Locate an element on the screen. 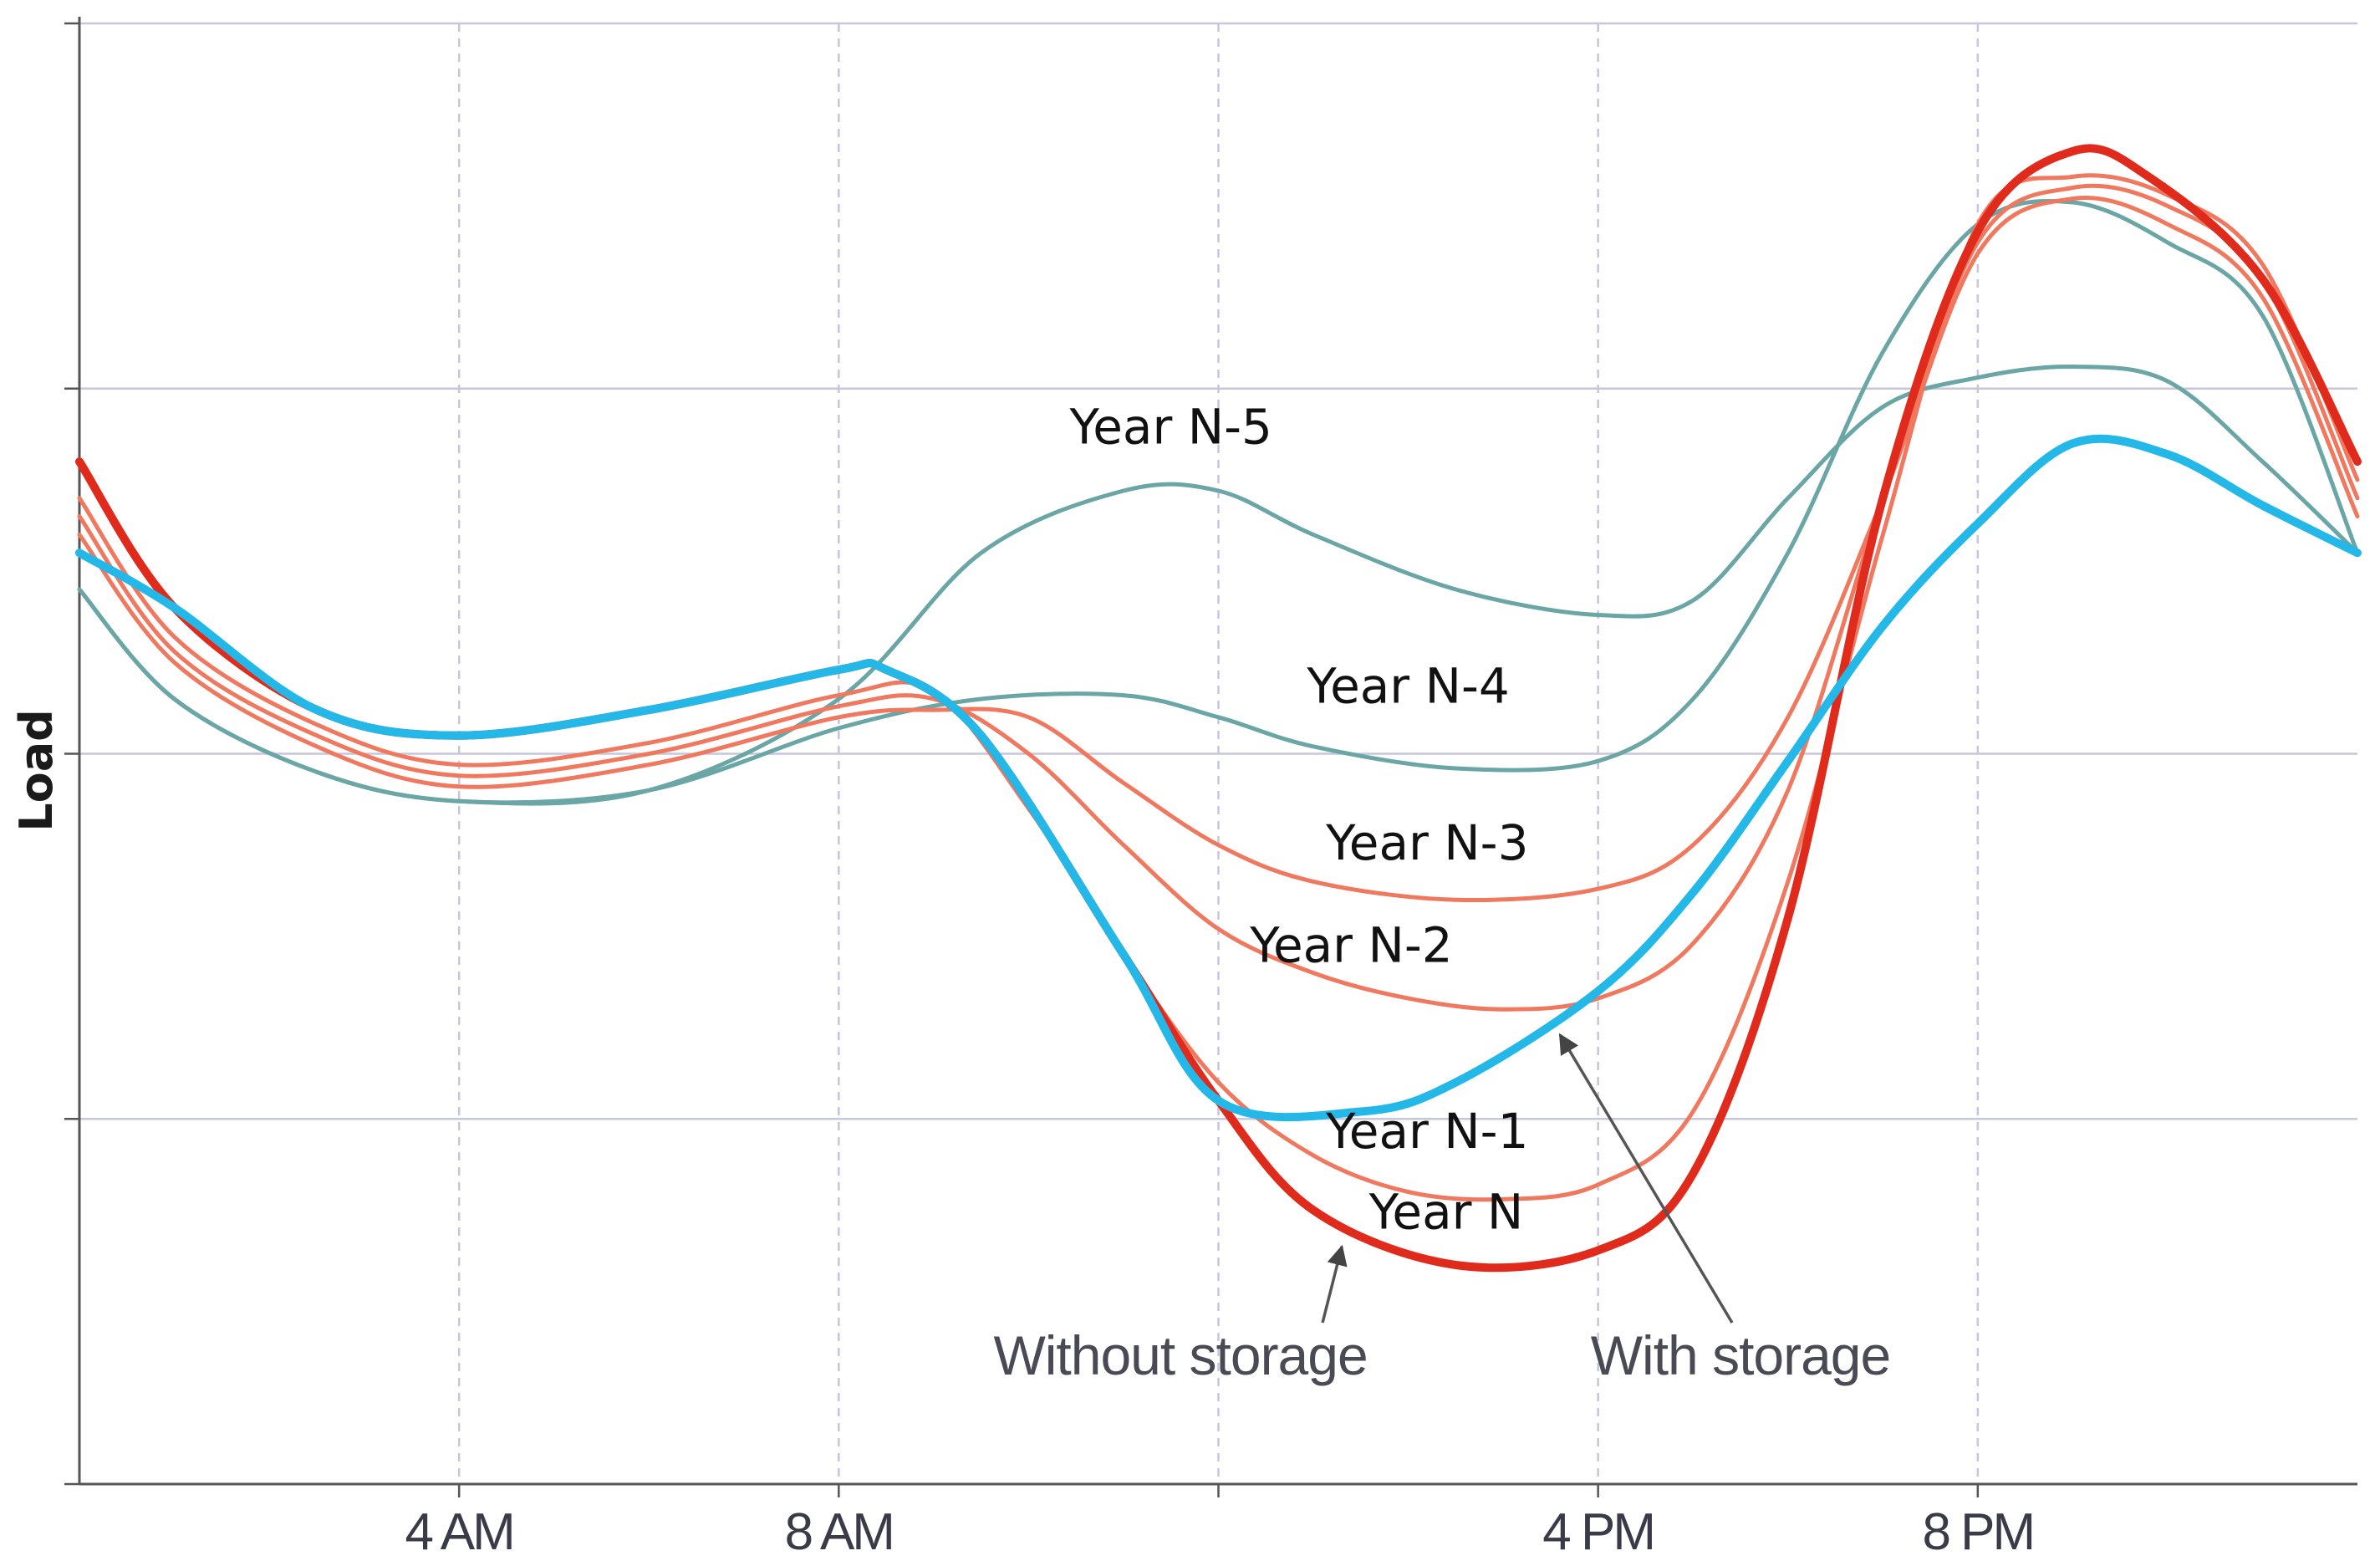 Image resolution: width=2380 pixels, height=1566 pixels. x-tick-label: 4 PM is located at coordinates (1598, 1532).